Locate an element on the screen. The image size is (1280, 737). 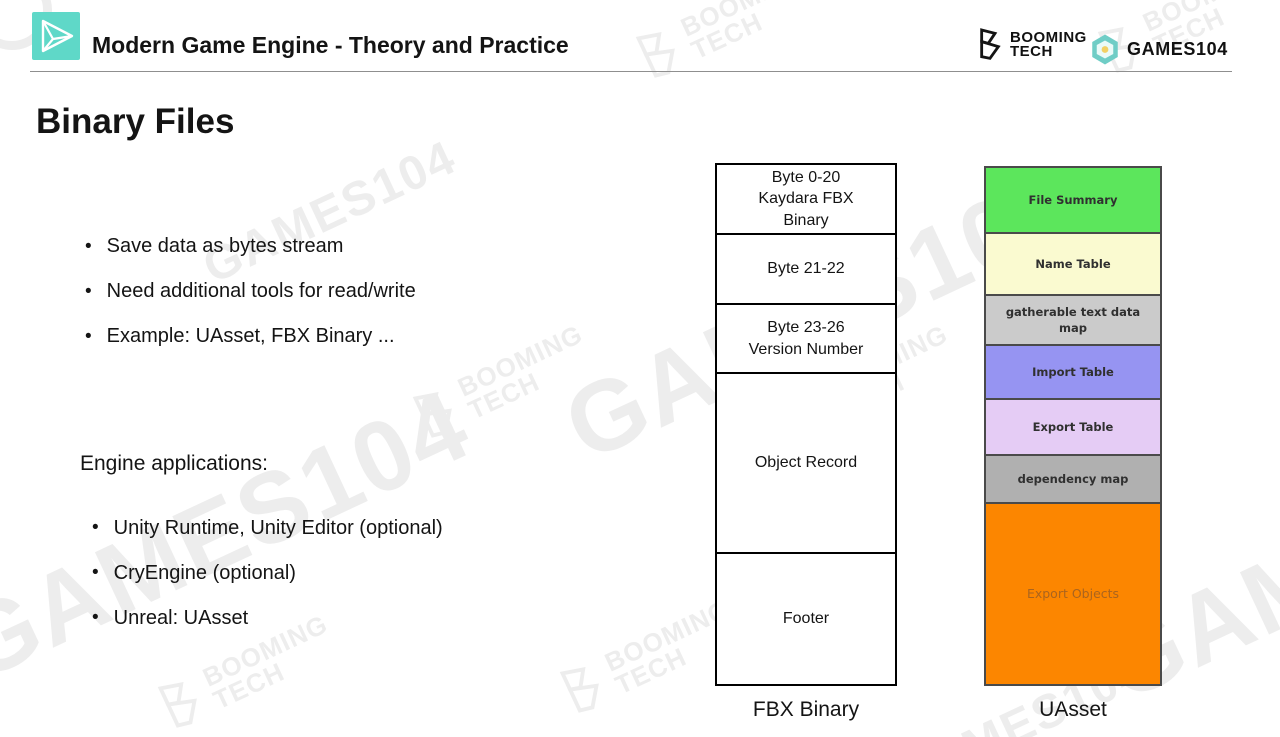
uasset-segment-label: File Summary is located at coordinates (1073, 199).